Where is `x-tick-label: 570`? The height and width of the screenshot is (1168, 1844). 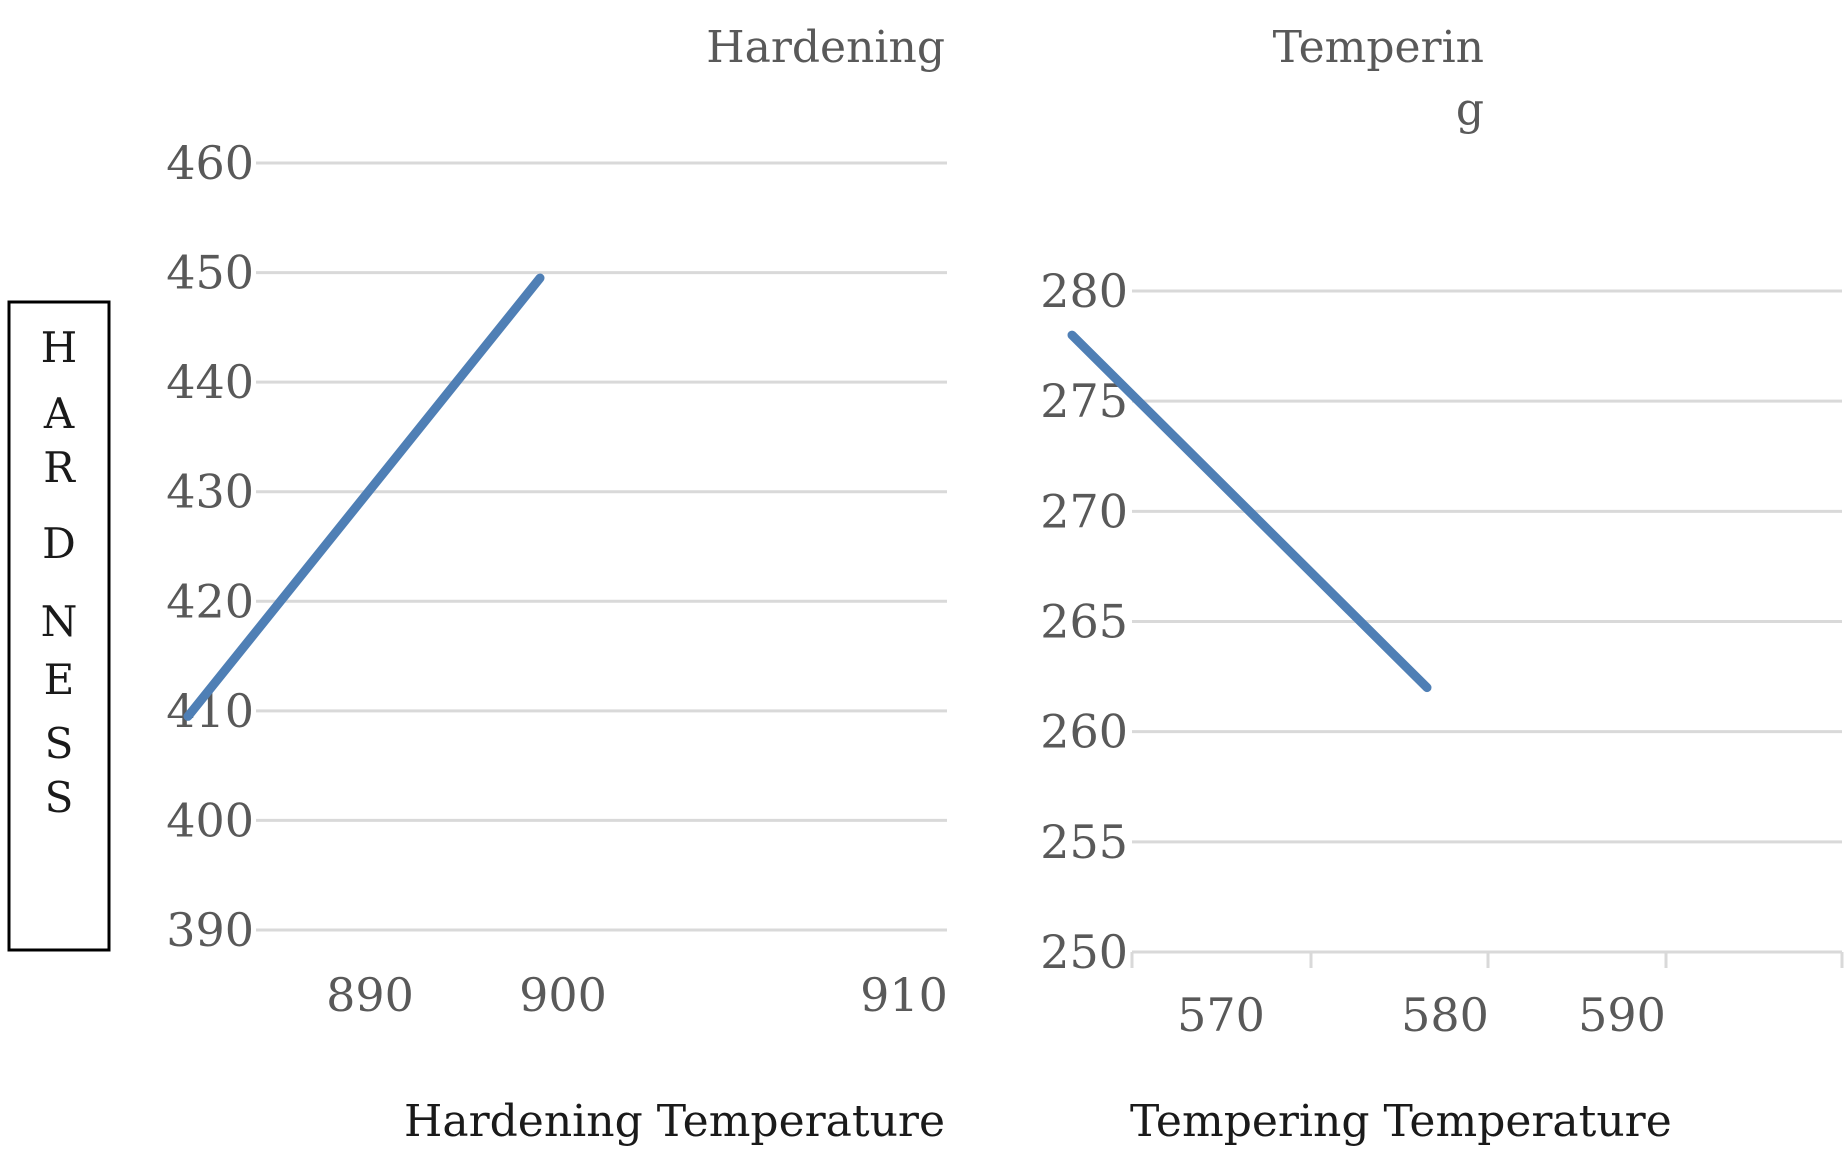
x-tick-label: 570 is located at coordinates (1221, 1015).